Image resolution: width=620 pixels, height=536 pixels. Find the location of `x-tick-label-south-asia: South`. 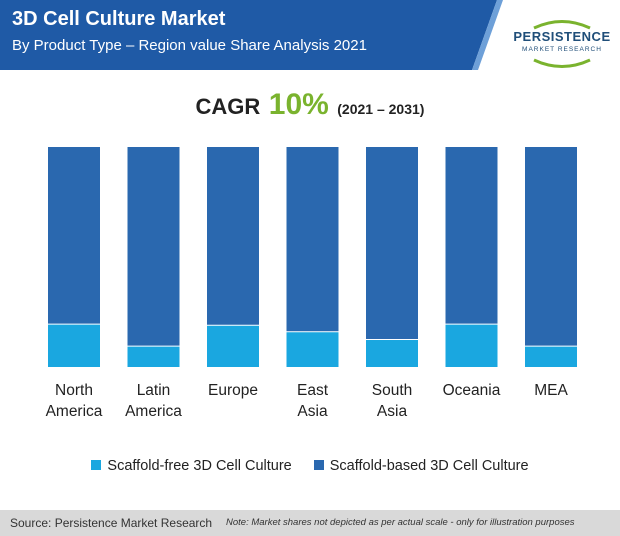

x-tick-label-south-asia: South is located at coordinates (392, 390).